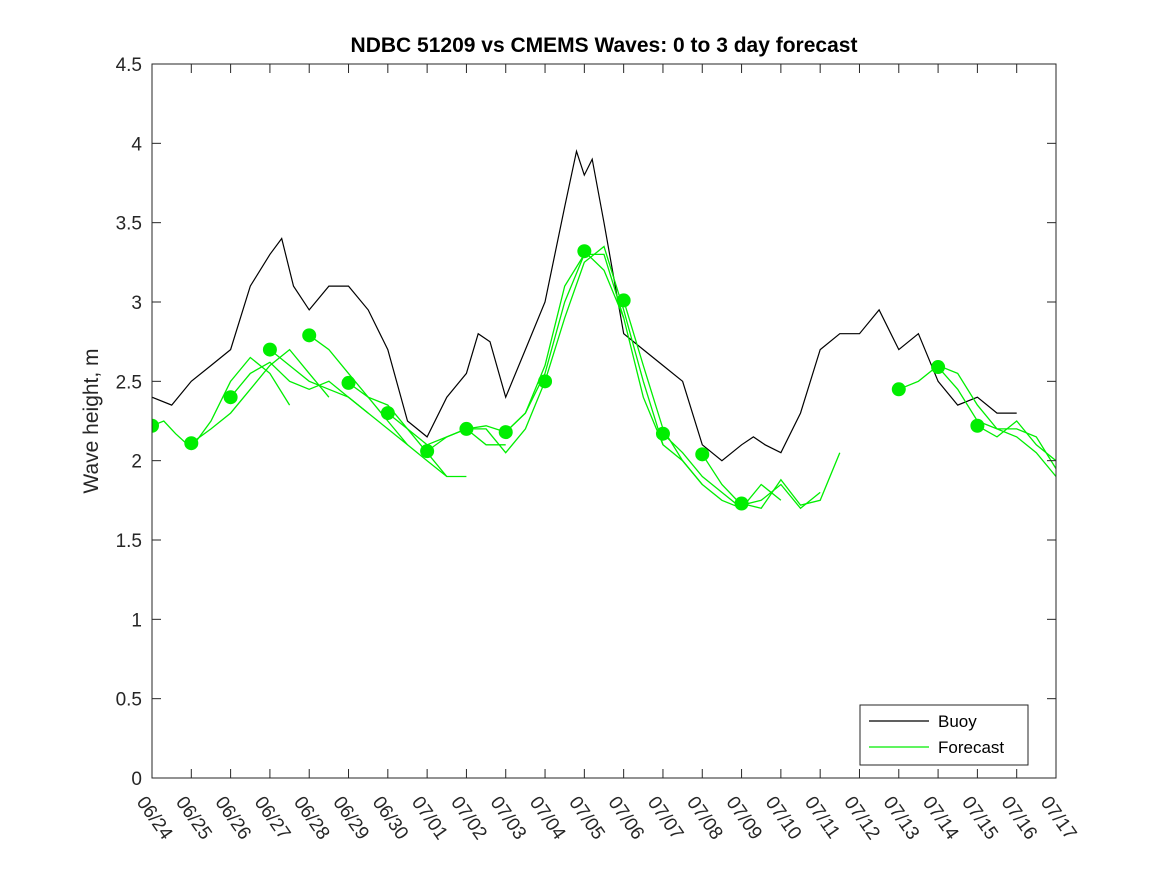 Image resolution: width=1167 pixels, height=875 pixels. I want to click on x-tick-label: 07/02, so click(468, 818).